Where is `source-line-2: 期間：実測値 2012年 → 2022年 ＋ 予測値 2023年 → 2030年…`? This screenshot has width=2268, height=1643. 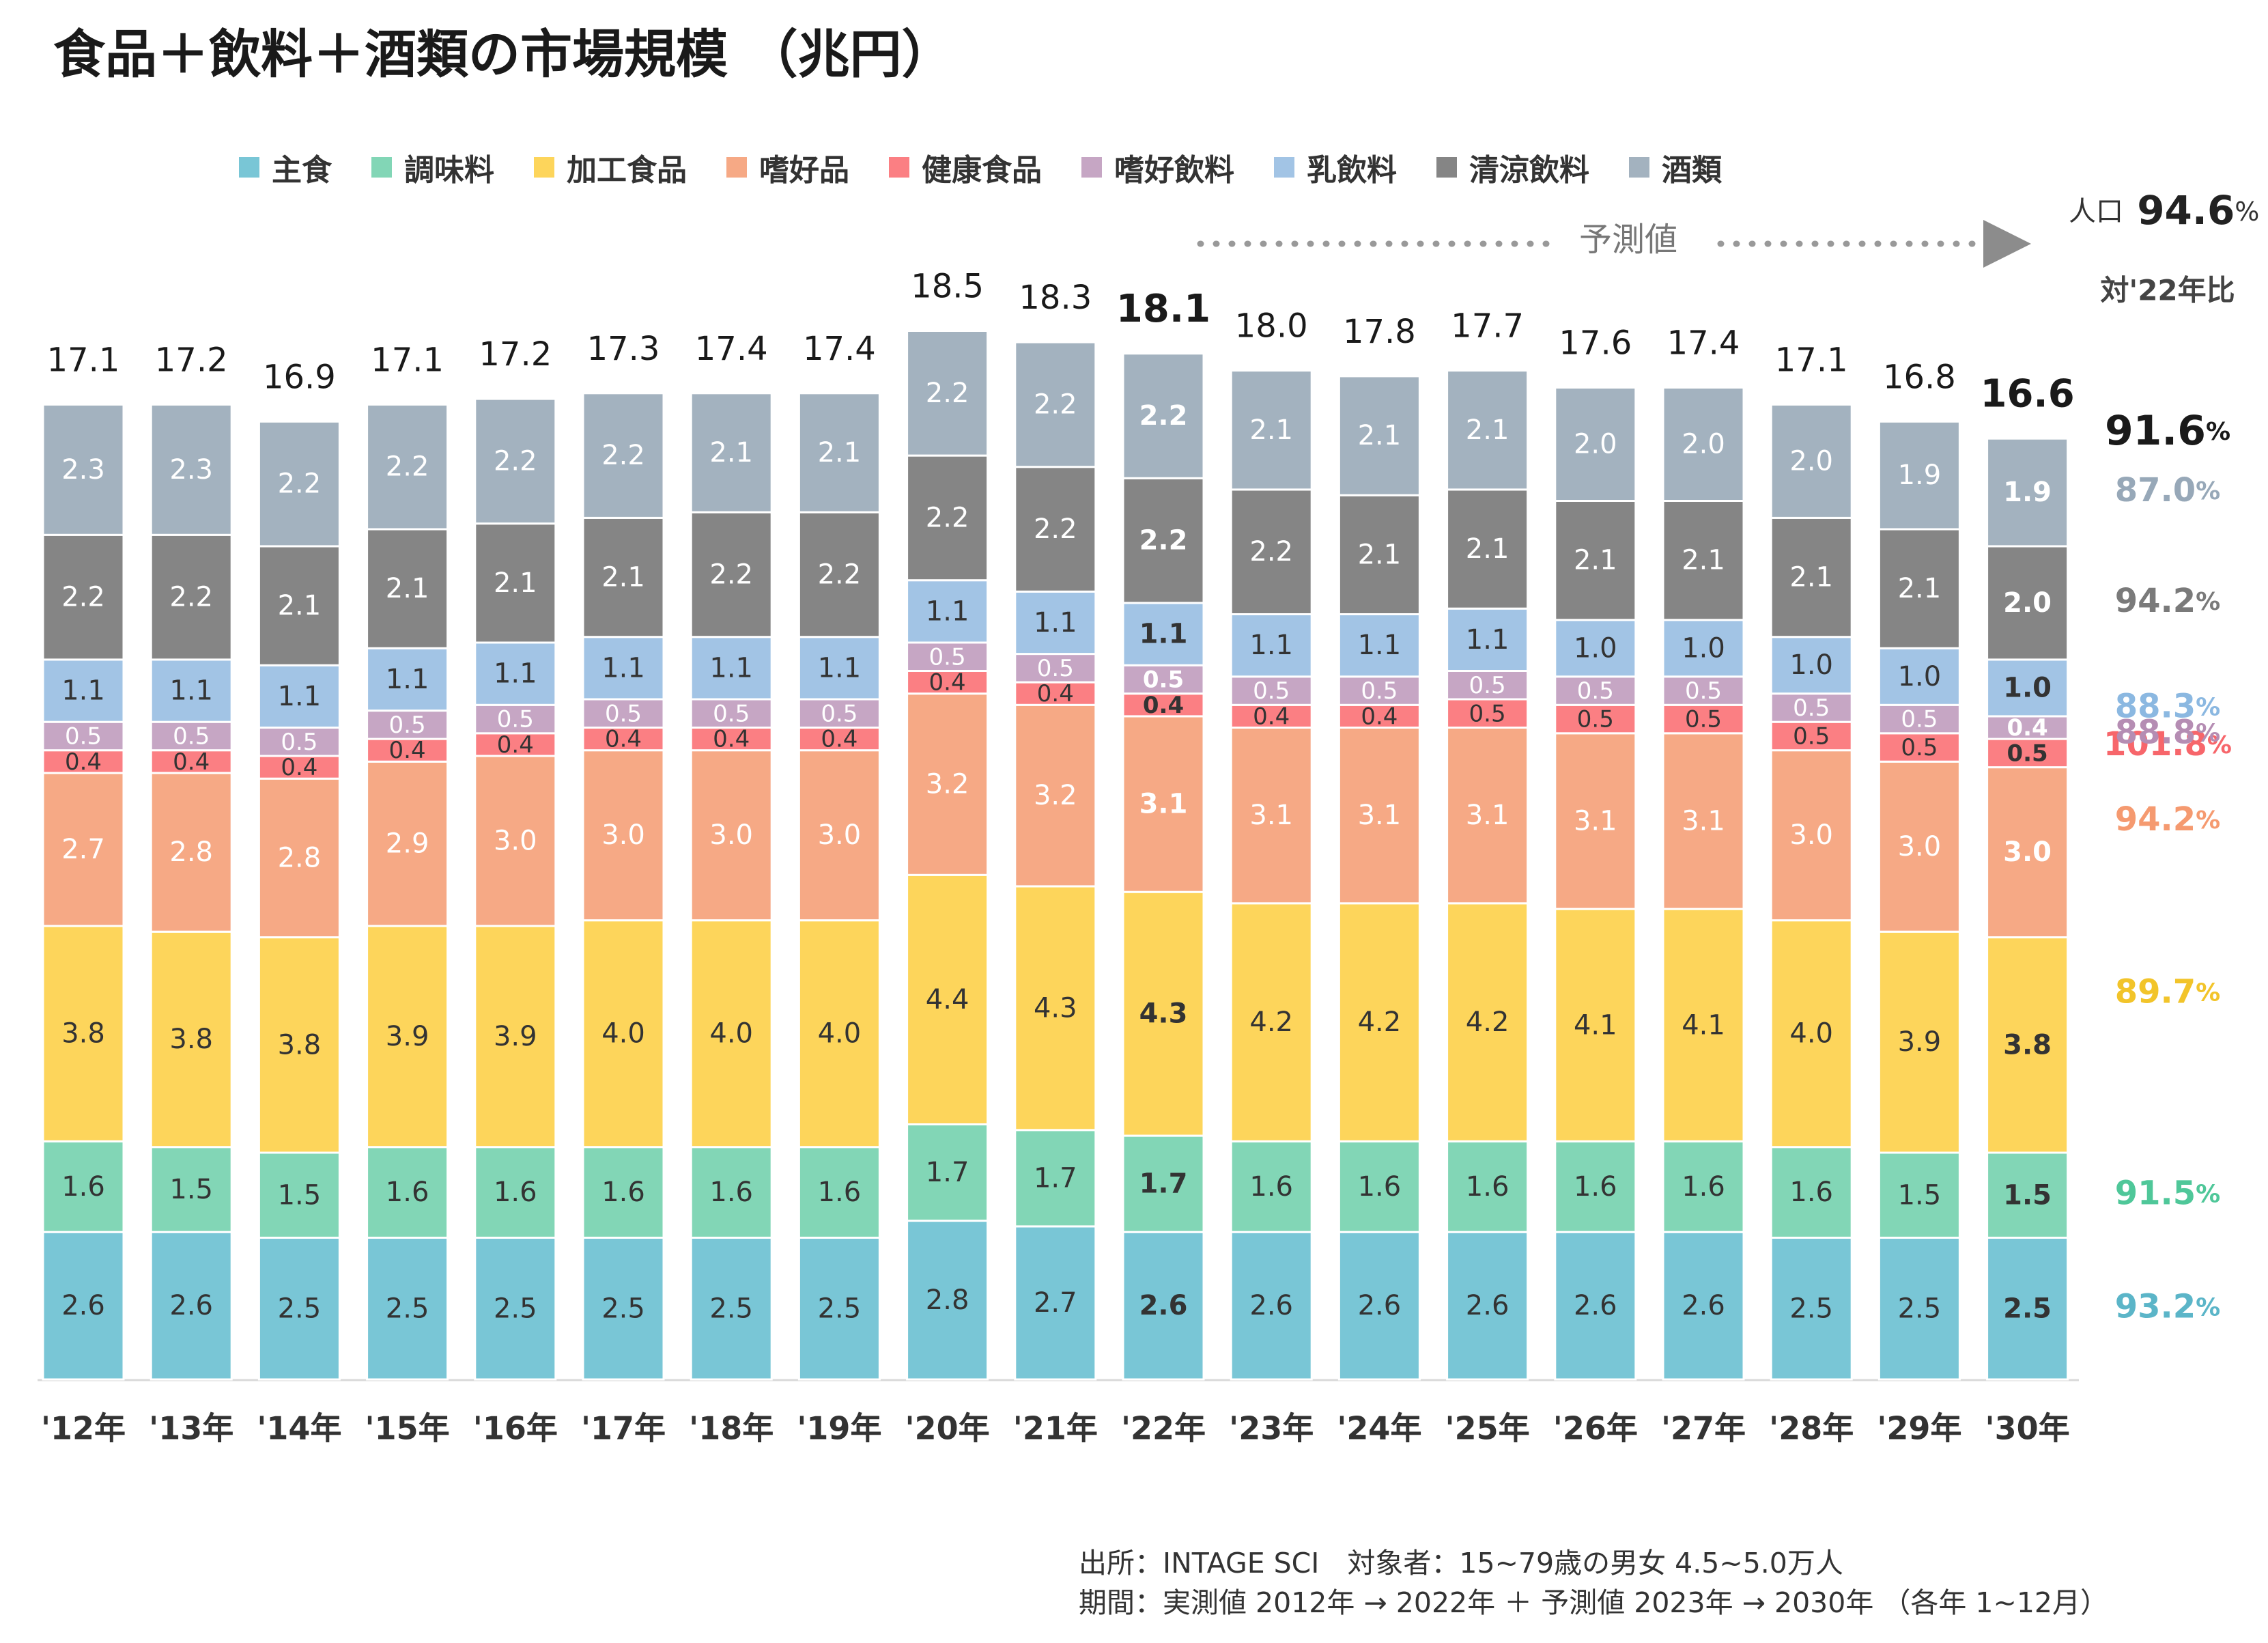
source-line-2: 期間：実測値 2012年 → 2022年 ＋ 予測値 2023年 → 2030年… is located at coordinates (1594, 1603).